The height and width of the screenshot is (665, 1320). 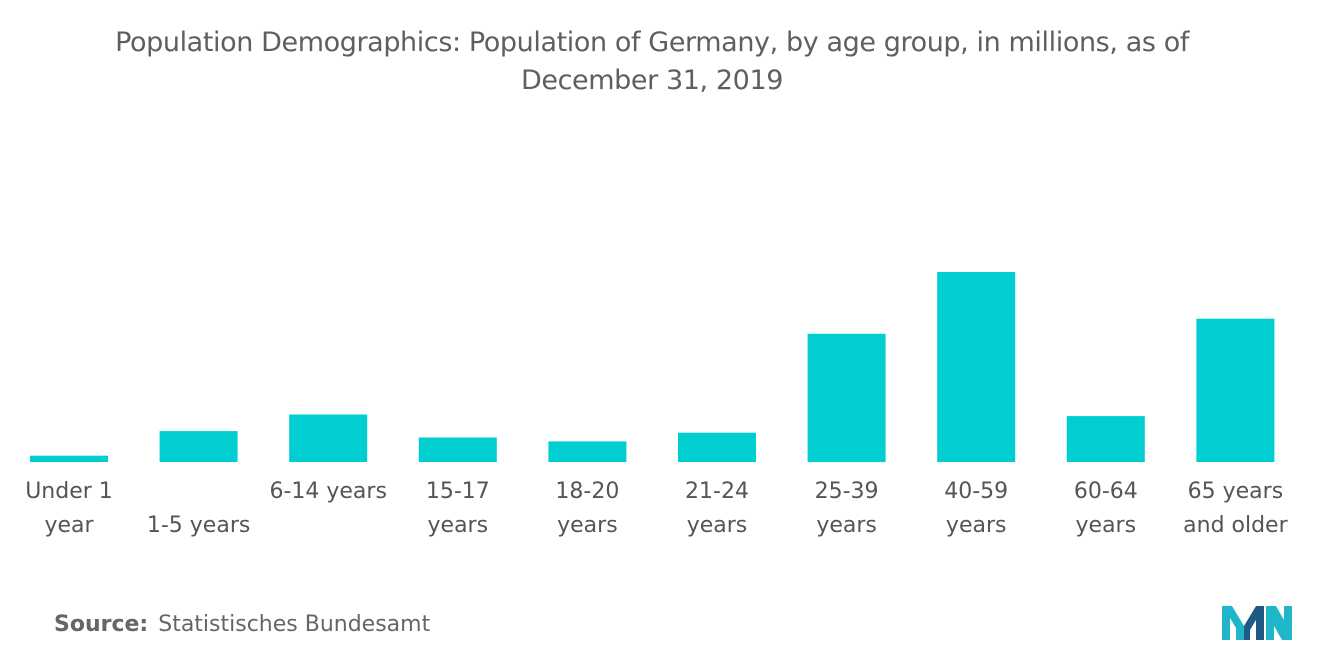 I want to click on brand-logo-icon, so click(x=1257, y=623).